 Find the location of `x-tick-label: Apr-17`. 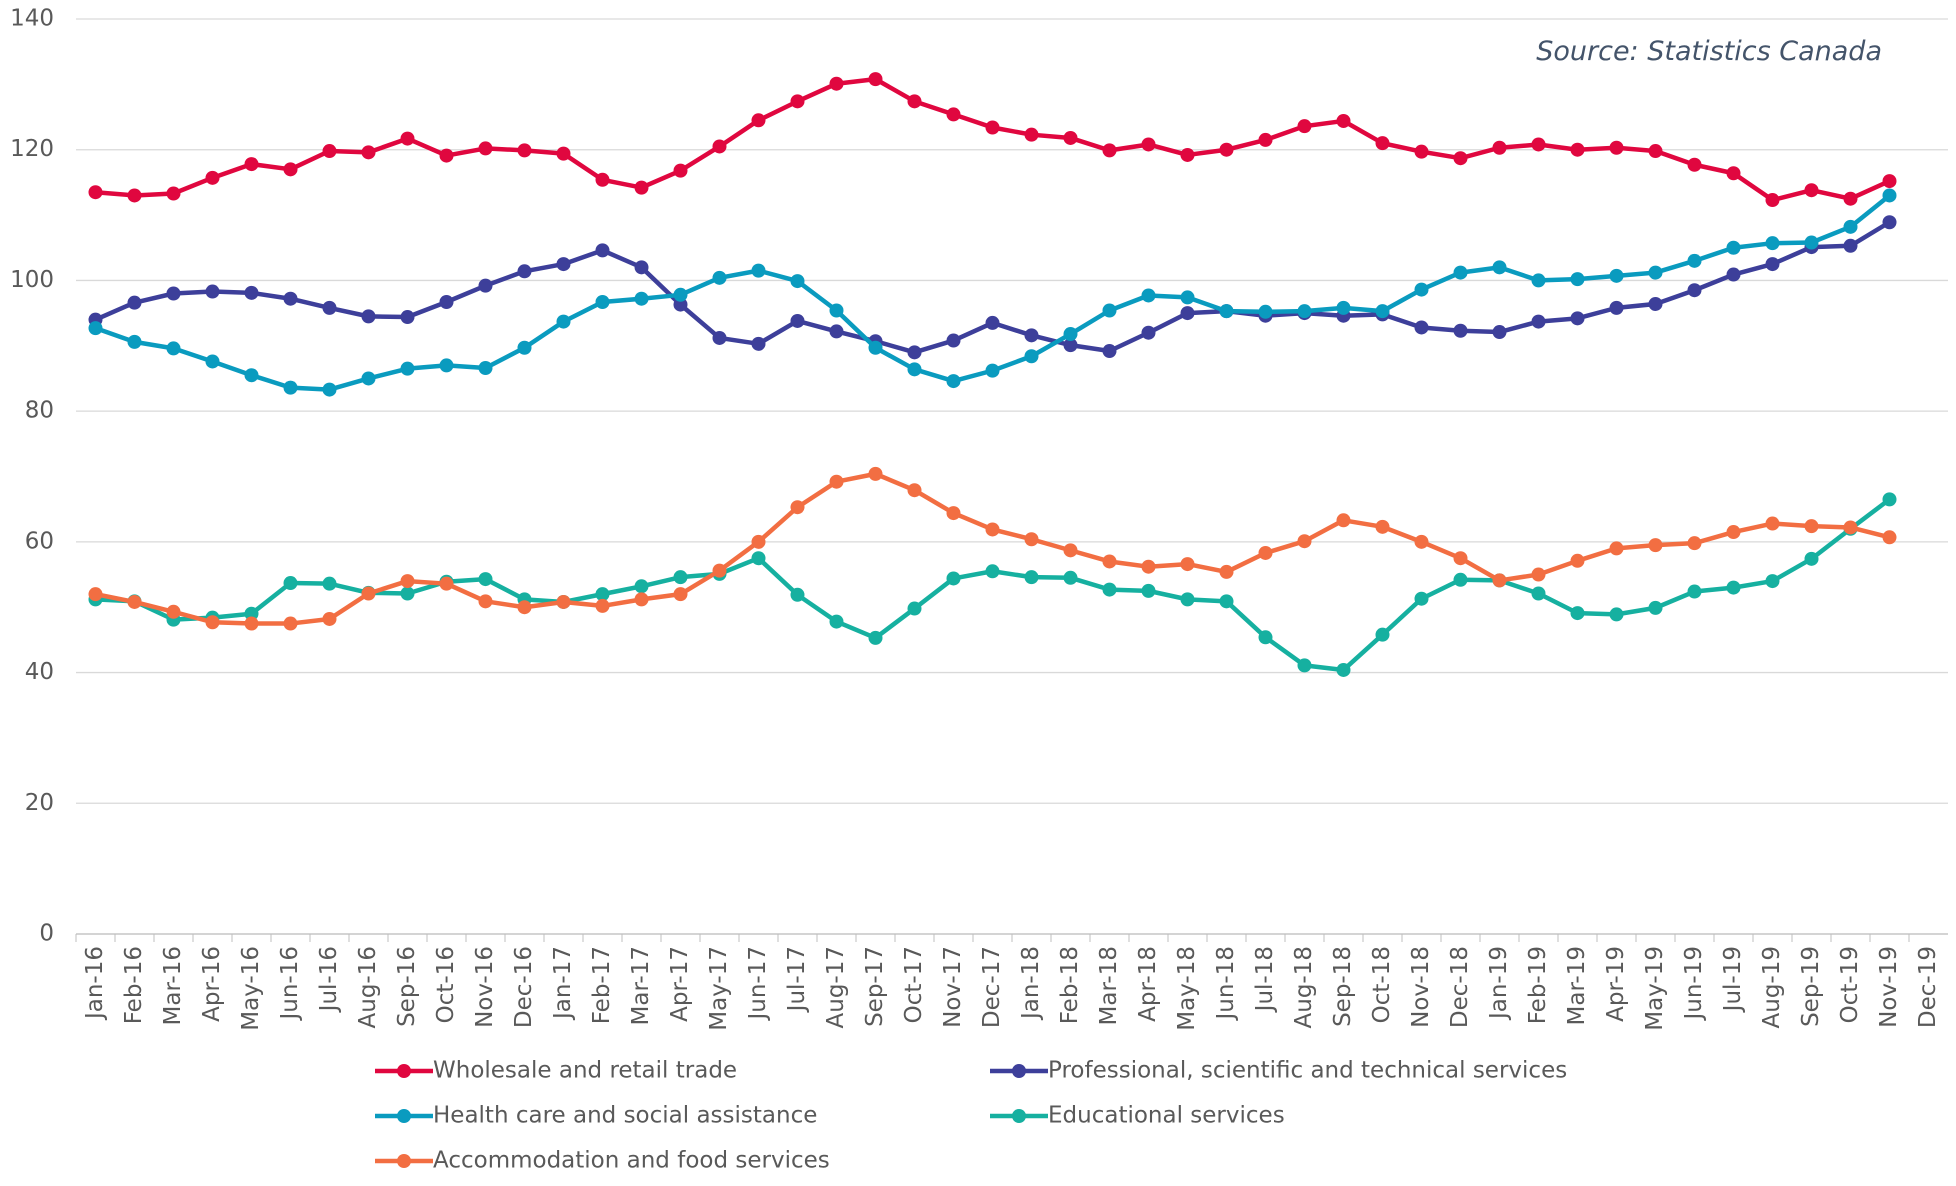

x-tick-label: Apr-17 is located at coordinates (680, 984).